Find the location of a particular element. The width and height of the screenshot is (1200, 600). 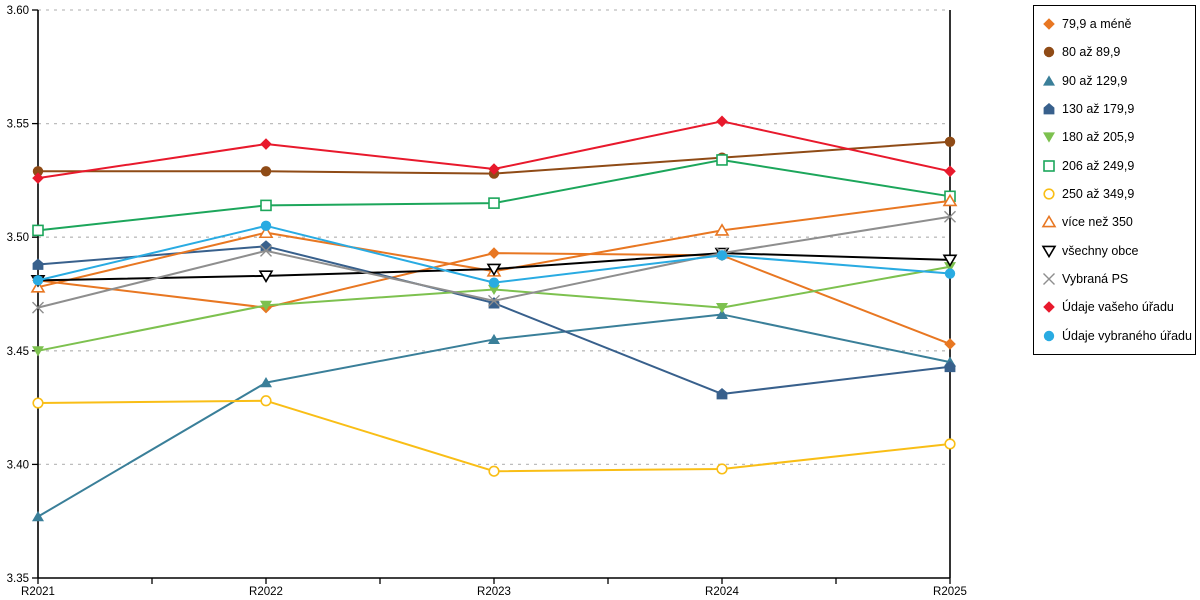

x-tick-label: R2023 is located at coordinates (494, 592).